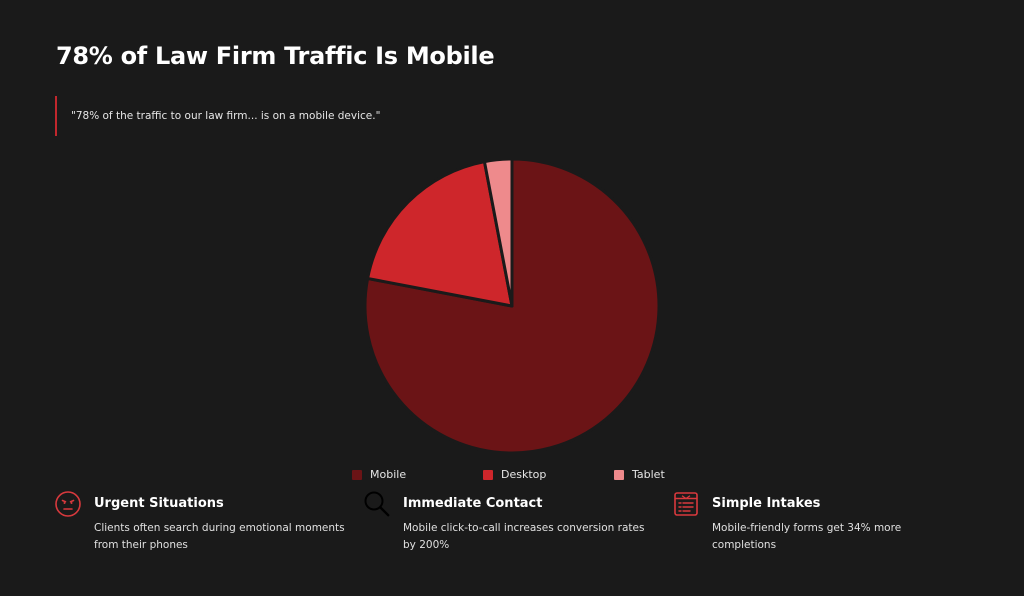 This screenshot has height=596, width=1024. I want to click on search-icon, so click(377, 504).